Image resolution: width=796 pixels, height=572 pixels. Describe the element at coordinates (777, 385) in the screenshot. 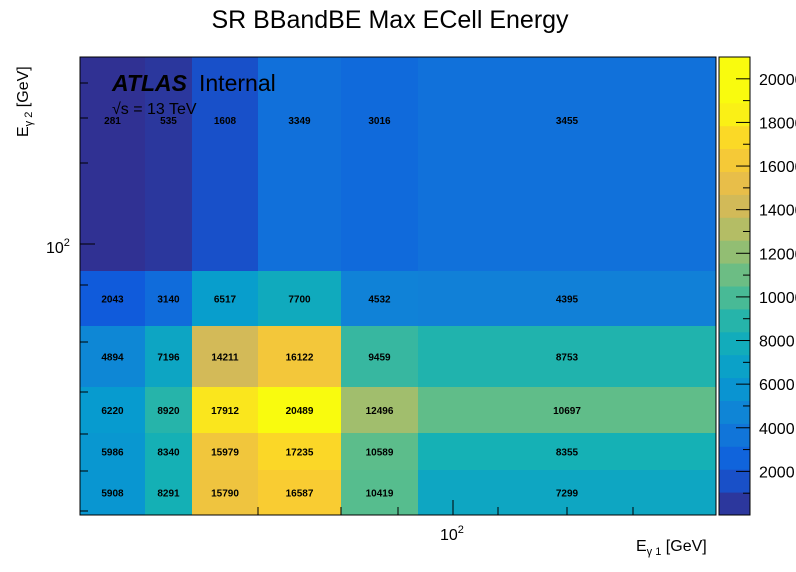

I see `palette-tick-label: 6000` at that location.